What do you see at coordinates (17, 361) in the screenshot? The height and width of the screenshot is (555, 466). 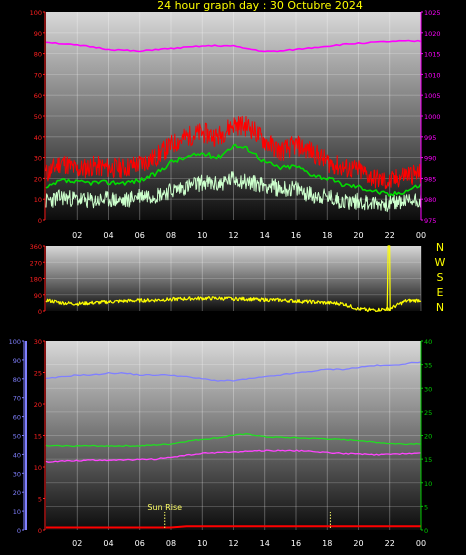 I see `humidity-tick-label: 90` at bounding box center [17, 361].